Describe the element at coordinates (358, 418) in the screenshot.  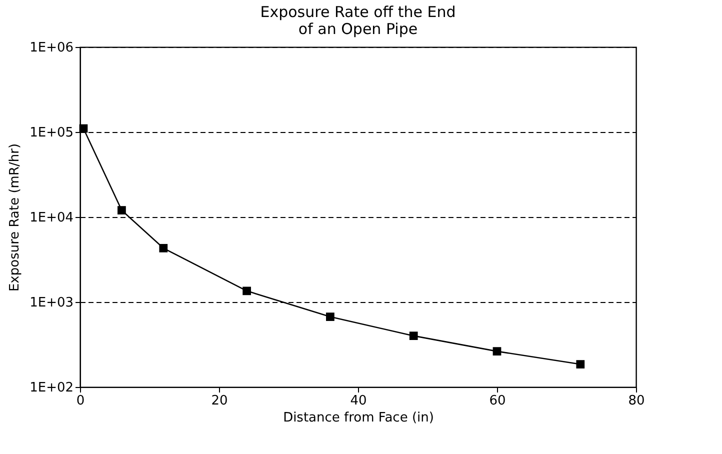
I see `x-axis-title: Distance from Face (in)` at that location.